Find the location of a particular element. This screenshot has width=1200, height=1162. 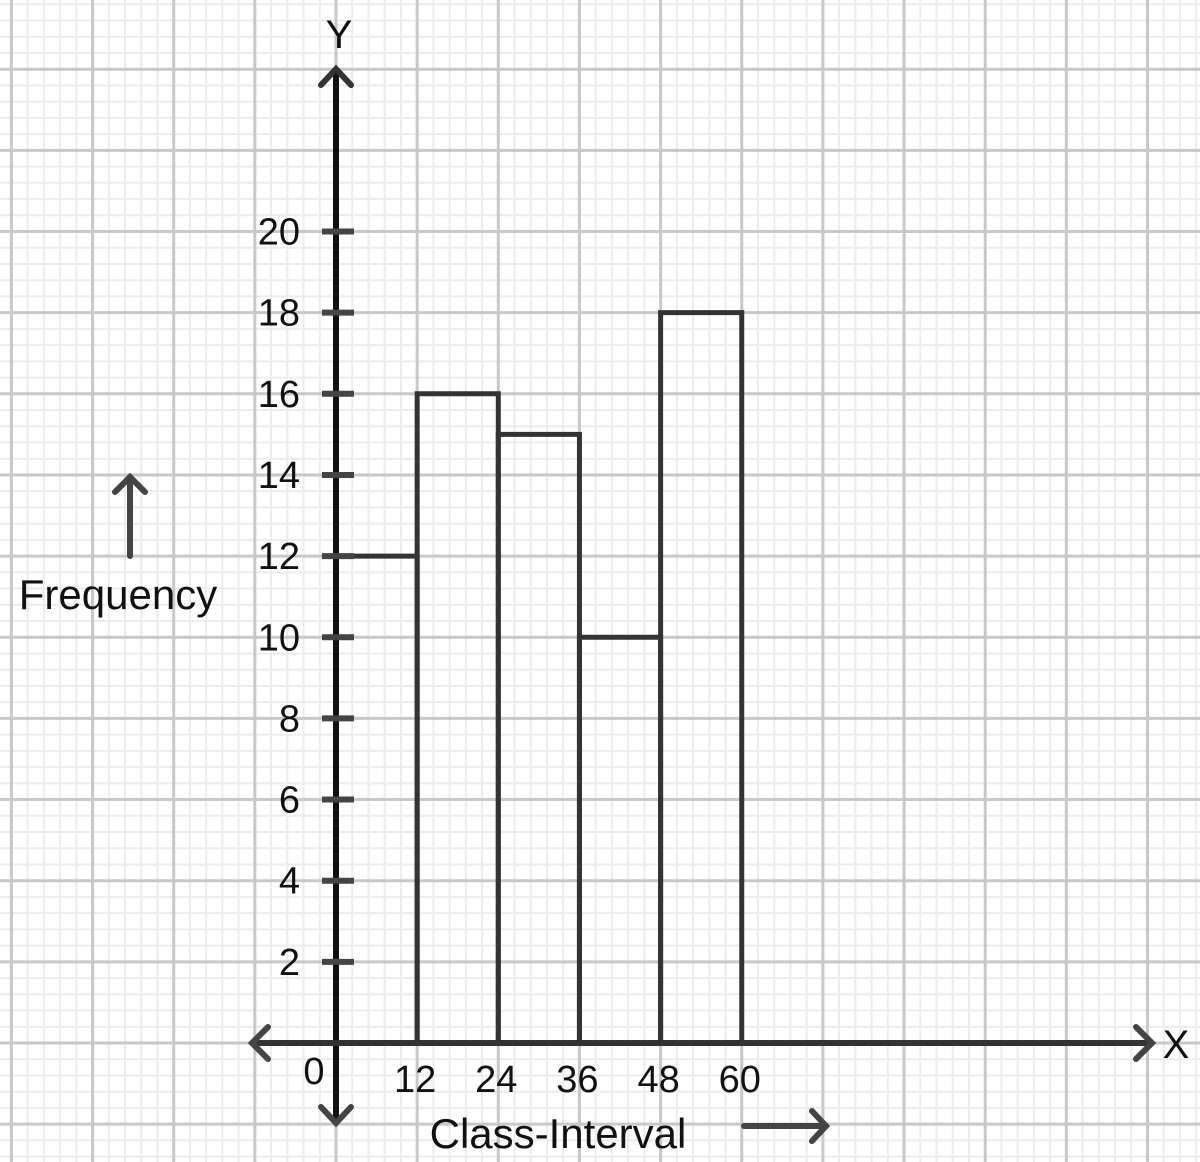

frequency-up-arrow-icon is located at coordinates (130, 515).